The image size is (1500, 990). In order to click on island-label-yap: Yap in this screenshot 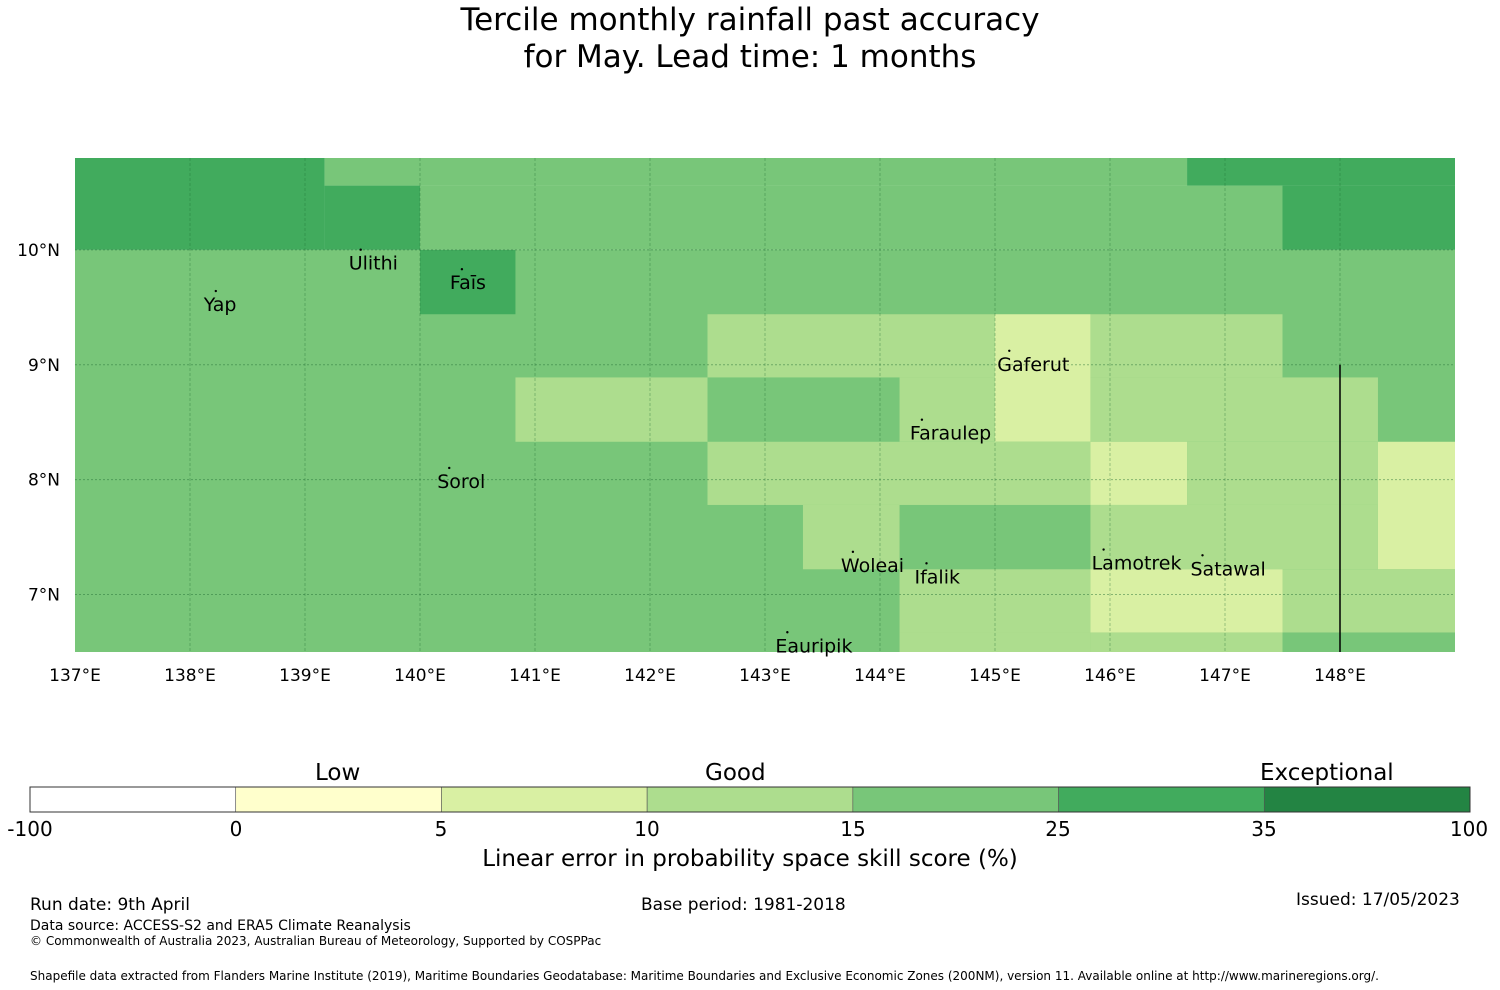, I will do `click(220, 305)`.